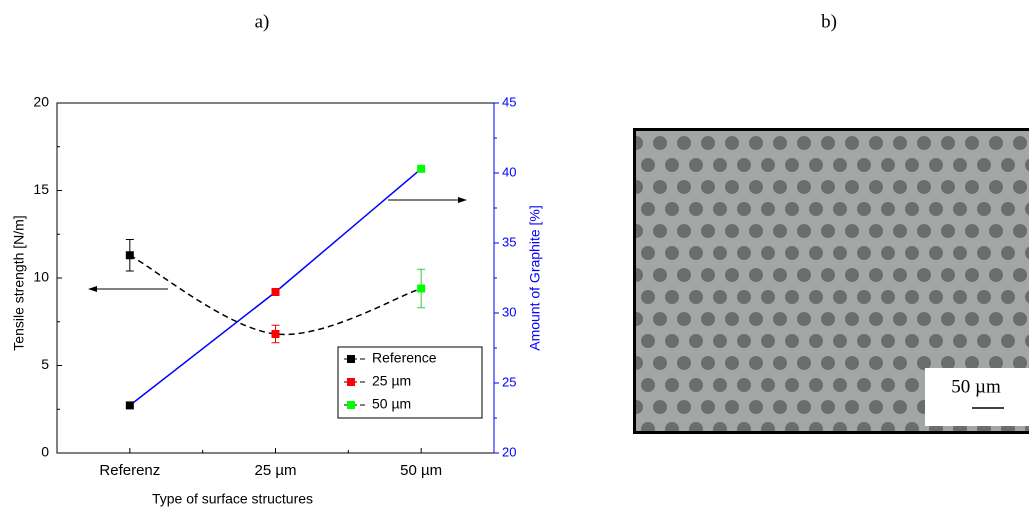  Describe the element at coordinates (45, 452) in the screenshot. I see `y-tick-label: 0` at that location.